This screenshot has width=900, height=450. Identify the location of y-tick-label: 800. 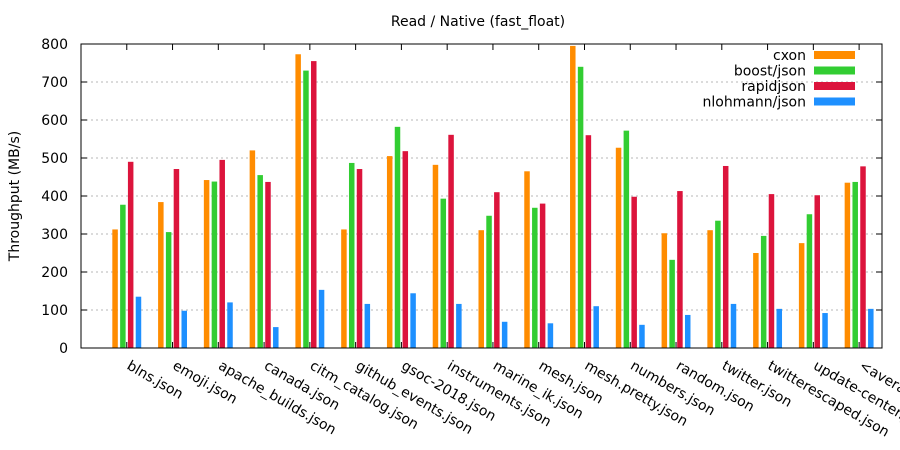
(54, 45).